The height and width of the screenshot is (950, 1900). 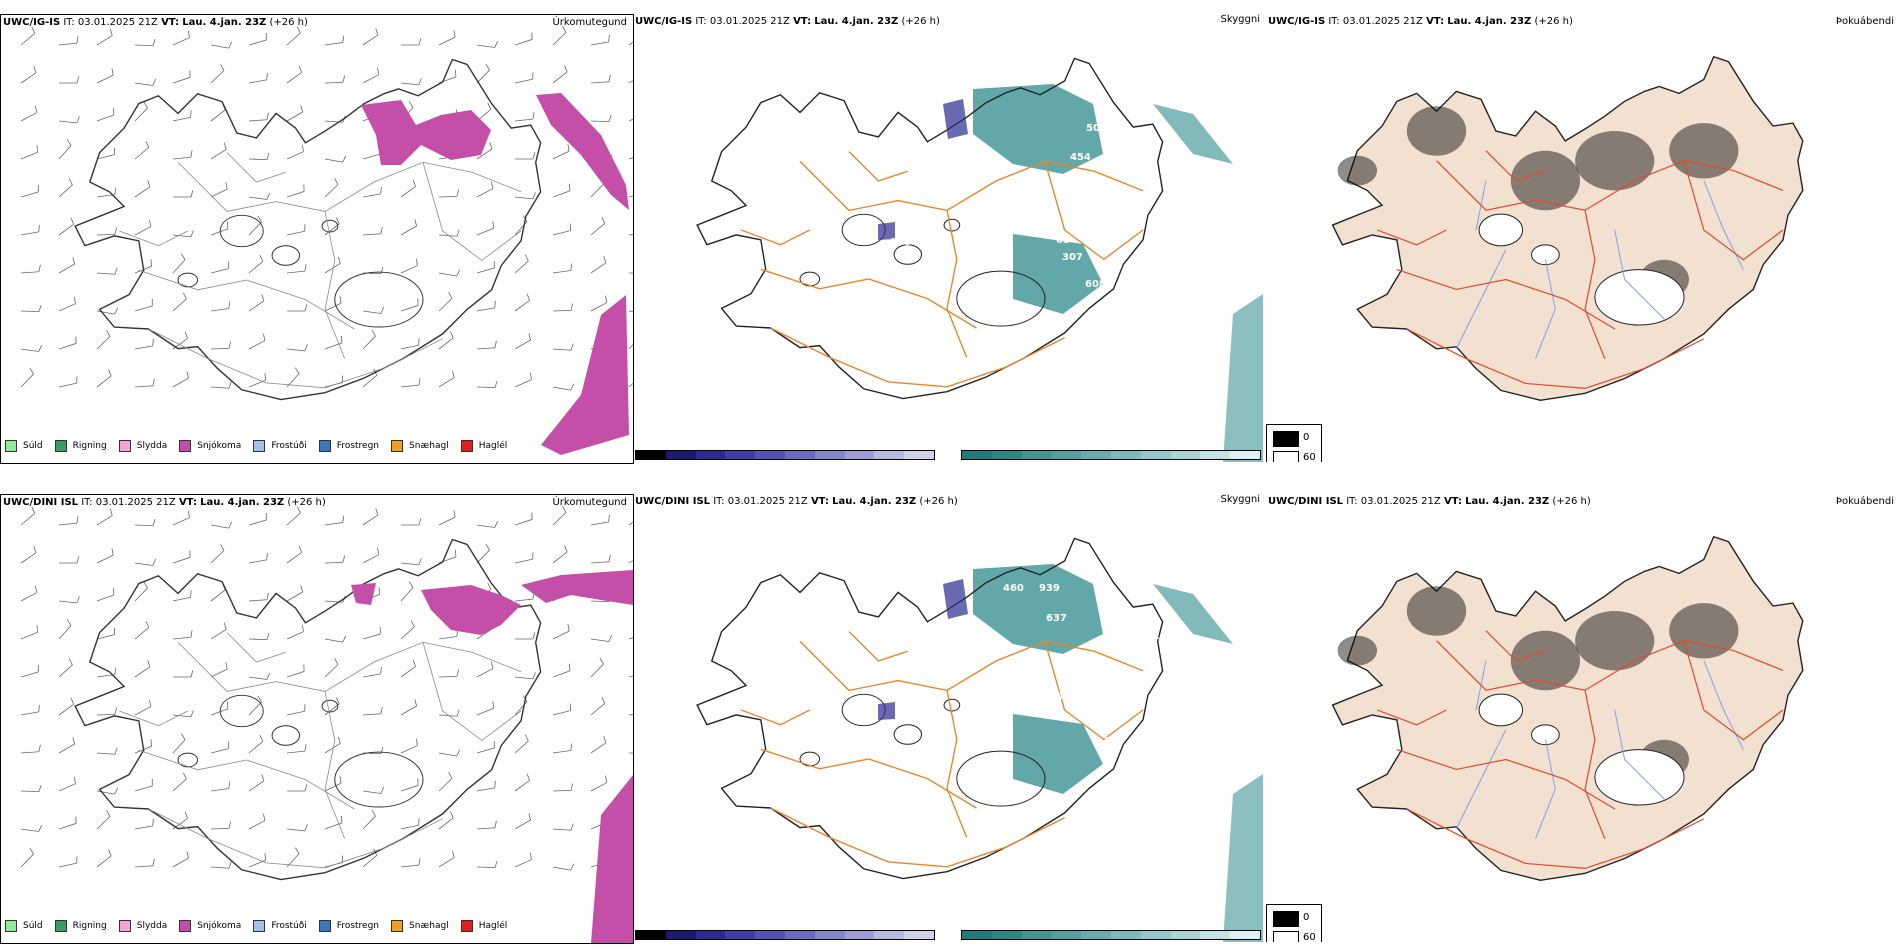 What do you see at coordinates (900, 242) in the screenshot?
I see `visibility-label: 168` at bounding box center [900, 242].